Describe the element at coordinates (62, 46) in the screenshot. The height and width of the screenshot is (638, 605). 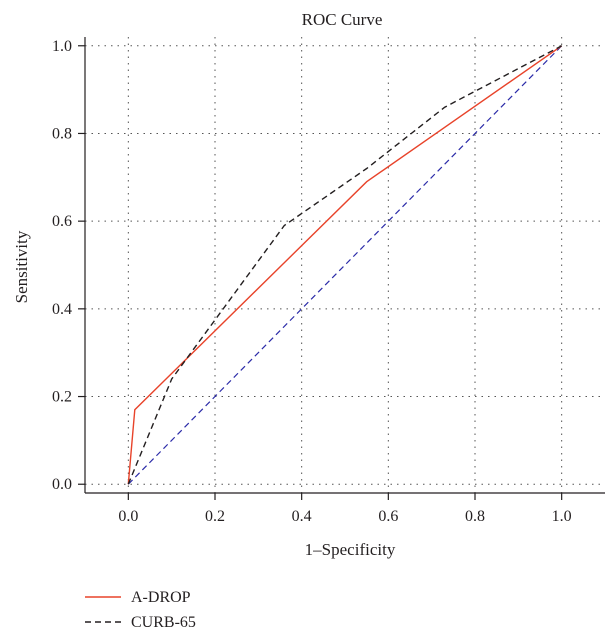
I see `y-tick-label-5: 1.0` at that location.